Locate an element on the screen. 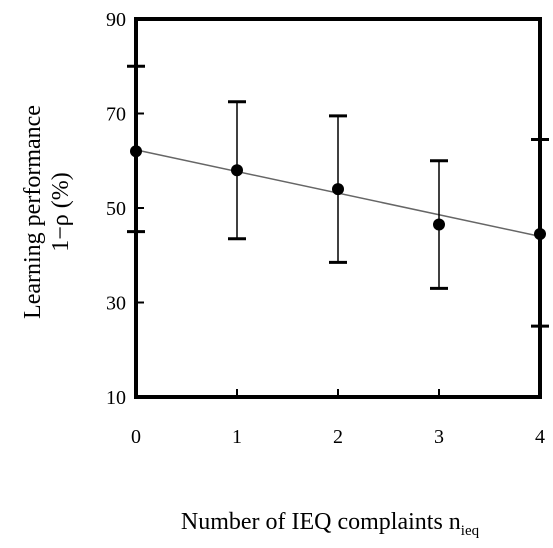 The width and height of the screenshot is (553, 548). y-tick-label-1: 30 is located at coordinates (116, 304).